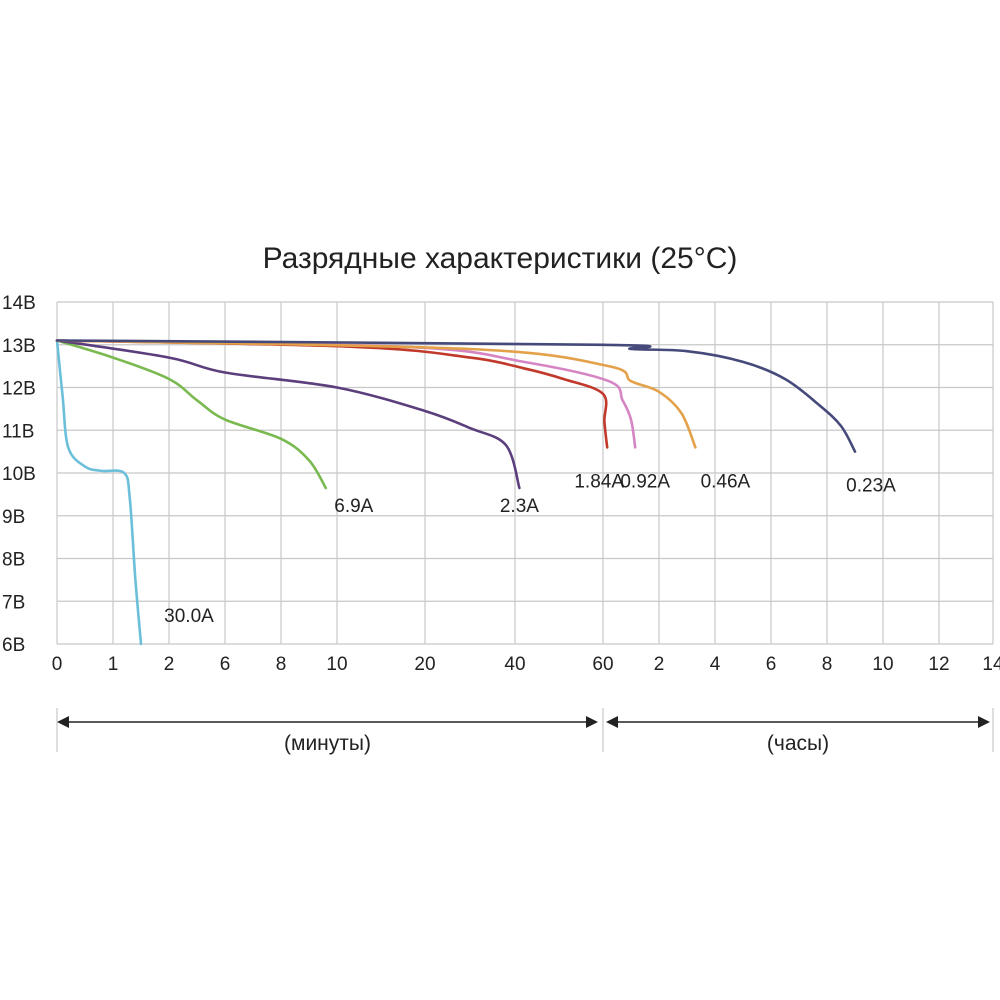 This screenshot has height=1000, width=1000. Describe the element at coordinates (13, 560) in the screenshot. I see `y-tick-label: 8В` at that location.